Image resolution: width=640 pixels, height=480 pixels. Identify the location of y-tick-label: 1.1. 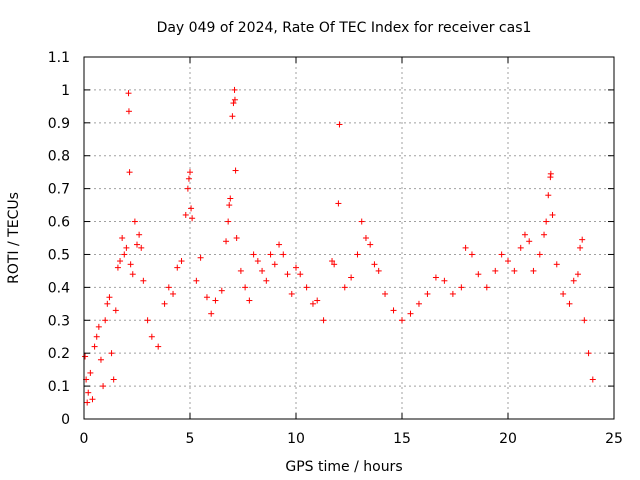
(59, 58).